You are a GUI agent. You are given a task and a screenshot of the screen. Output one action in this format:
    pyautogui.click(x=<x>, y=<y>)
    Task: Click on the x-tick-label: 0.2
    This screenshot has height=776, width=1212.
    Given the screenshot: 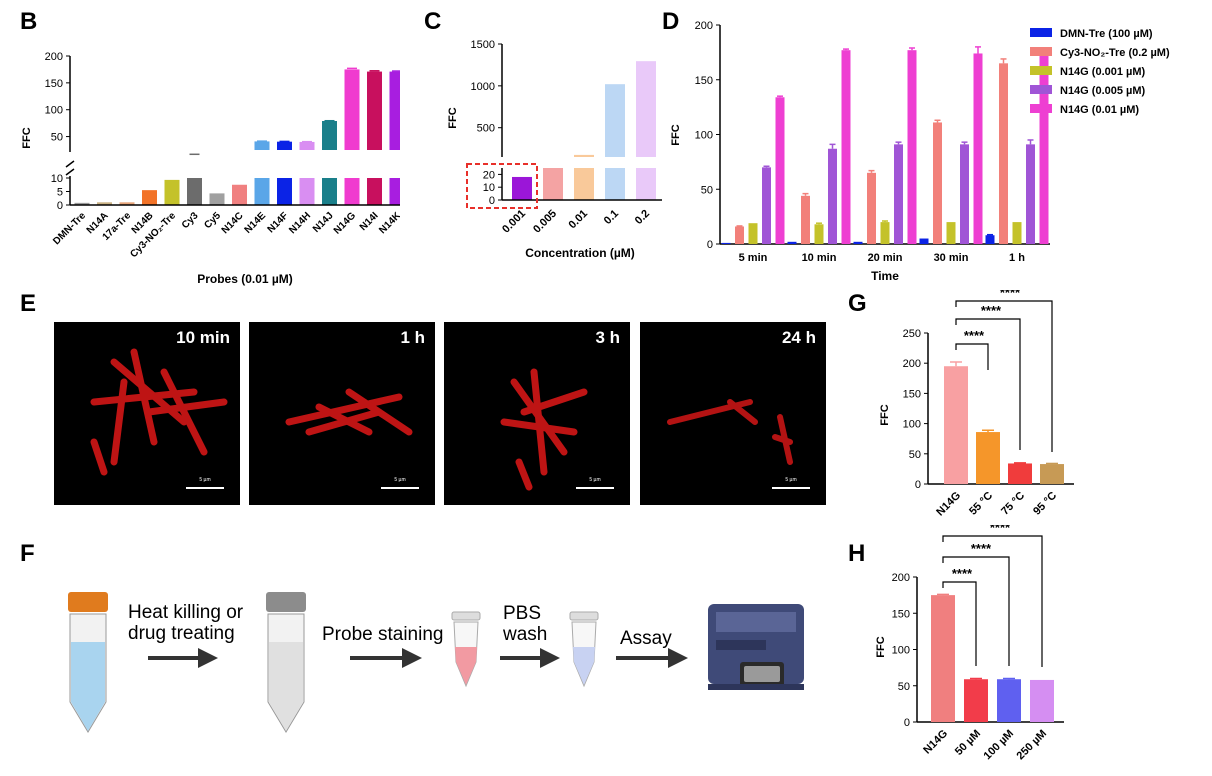 What is the action you would take?
    pyautogui.click(x=642, y=217)
    